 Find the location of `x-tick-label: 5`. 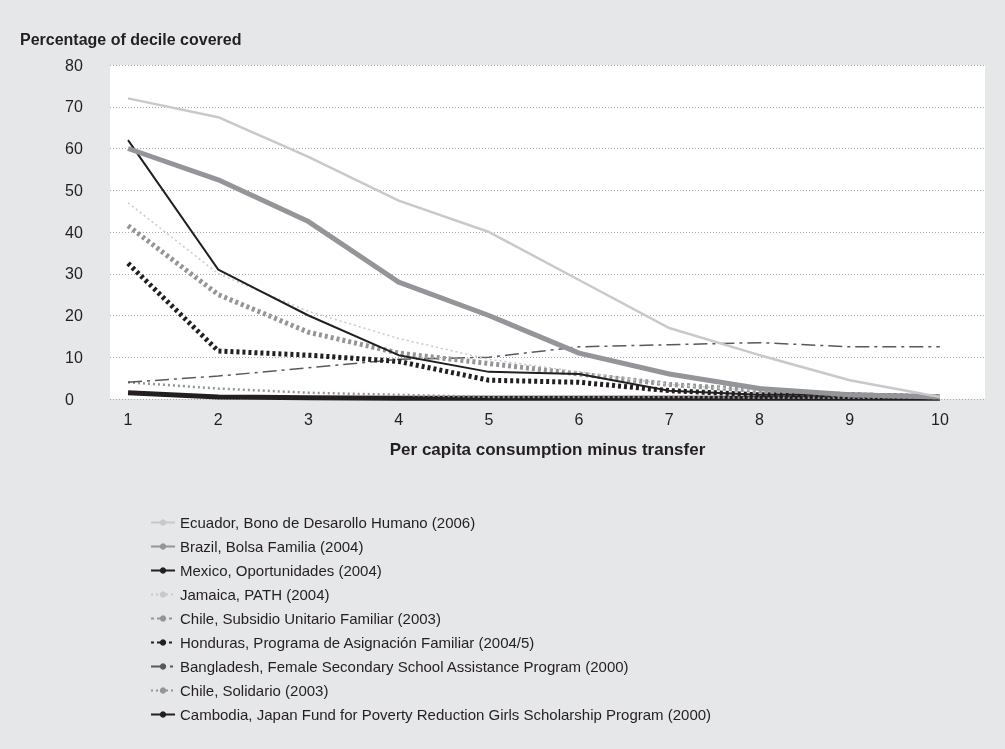

x-tick-label: 5 is located at coordinates (489, 419).